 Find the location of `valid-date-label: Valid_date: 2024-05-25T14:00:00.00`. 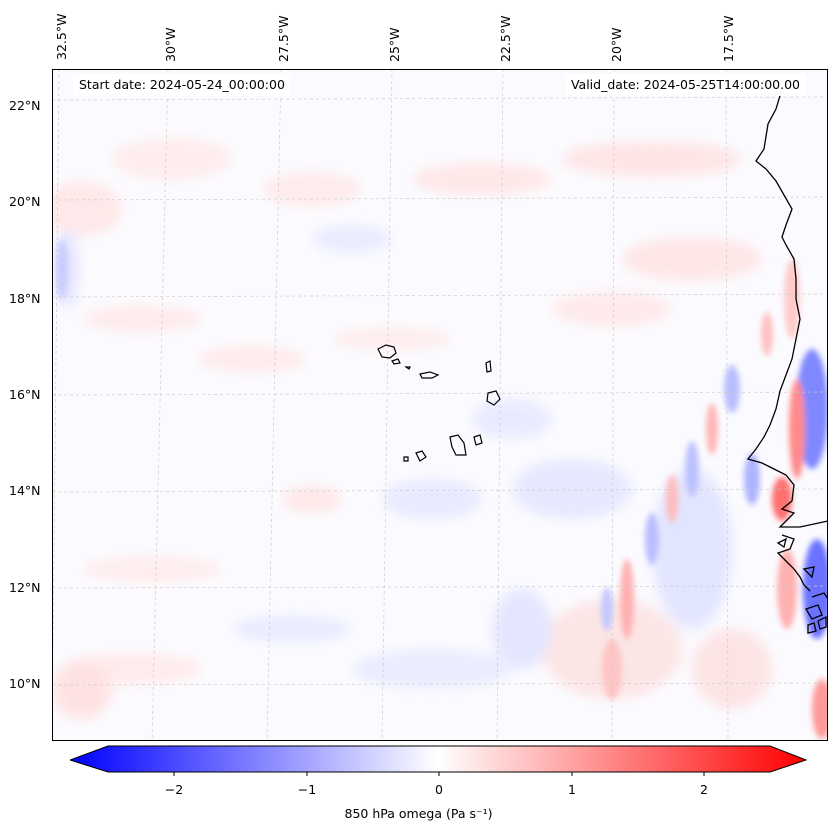

valid-date-label: Valid_date: 2024-05-25T14:00:00.00 is located at coordinates (685, 85).